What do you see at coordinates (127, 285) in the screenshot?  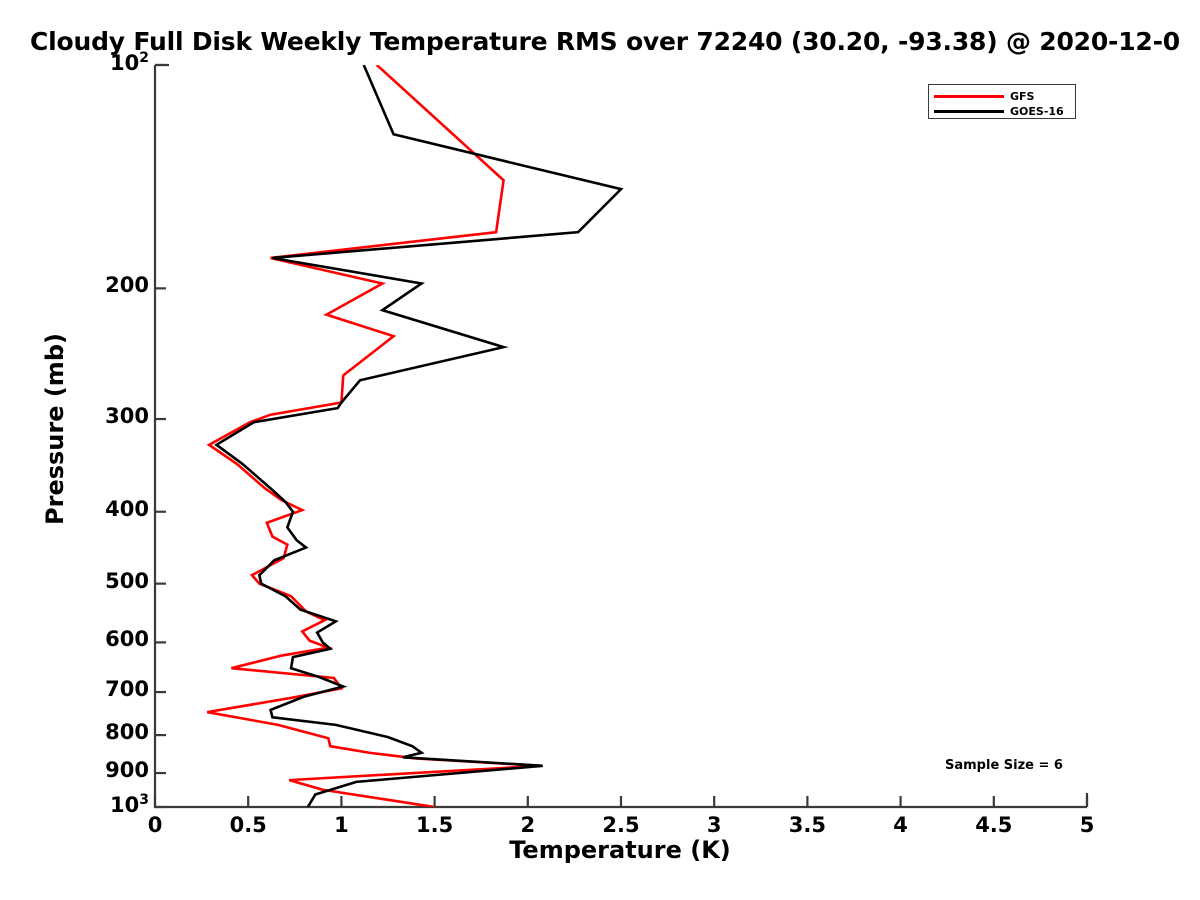 I see `y-tick-label: 200` at bounding box center [127, 285].